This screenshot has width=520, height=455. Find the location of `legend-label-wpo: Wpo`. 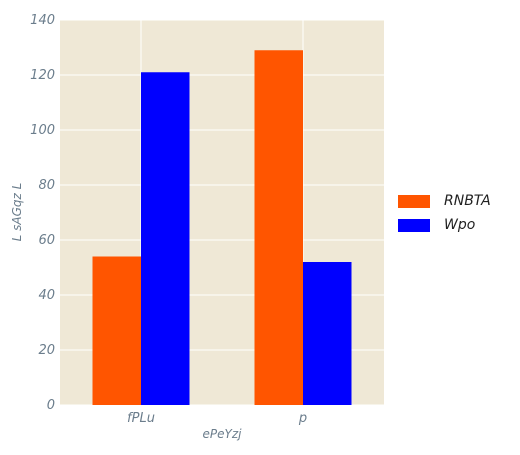

legend-label-wpo: Wpo is located at coordinates (460, 225).